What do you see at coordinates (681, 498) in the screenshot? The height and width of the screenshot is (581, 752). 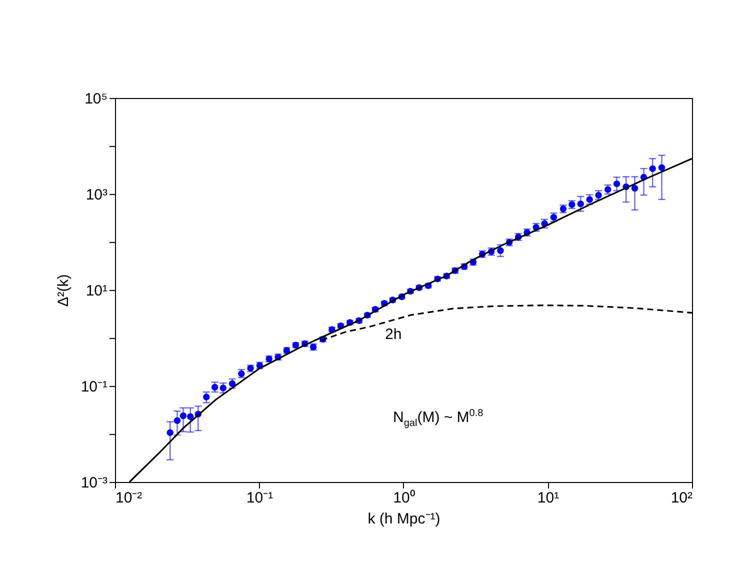 I see `x-tick-label: 10²` at bounding box center [681, 498].